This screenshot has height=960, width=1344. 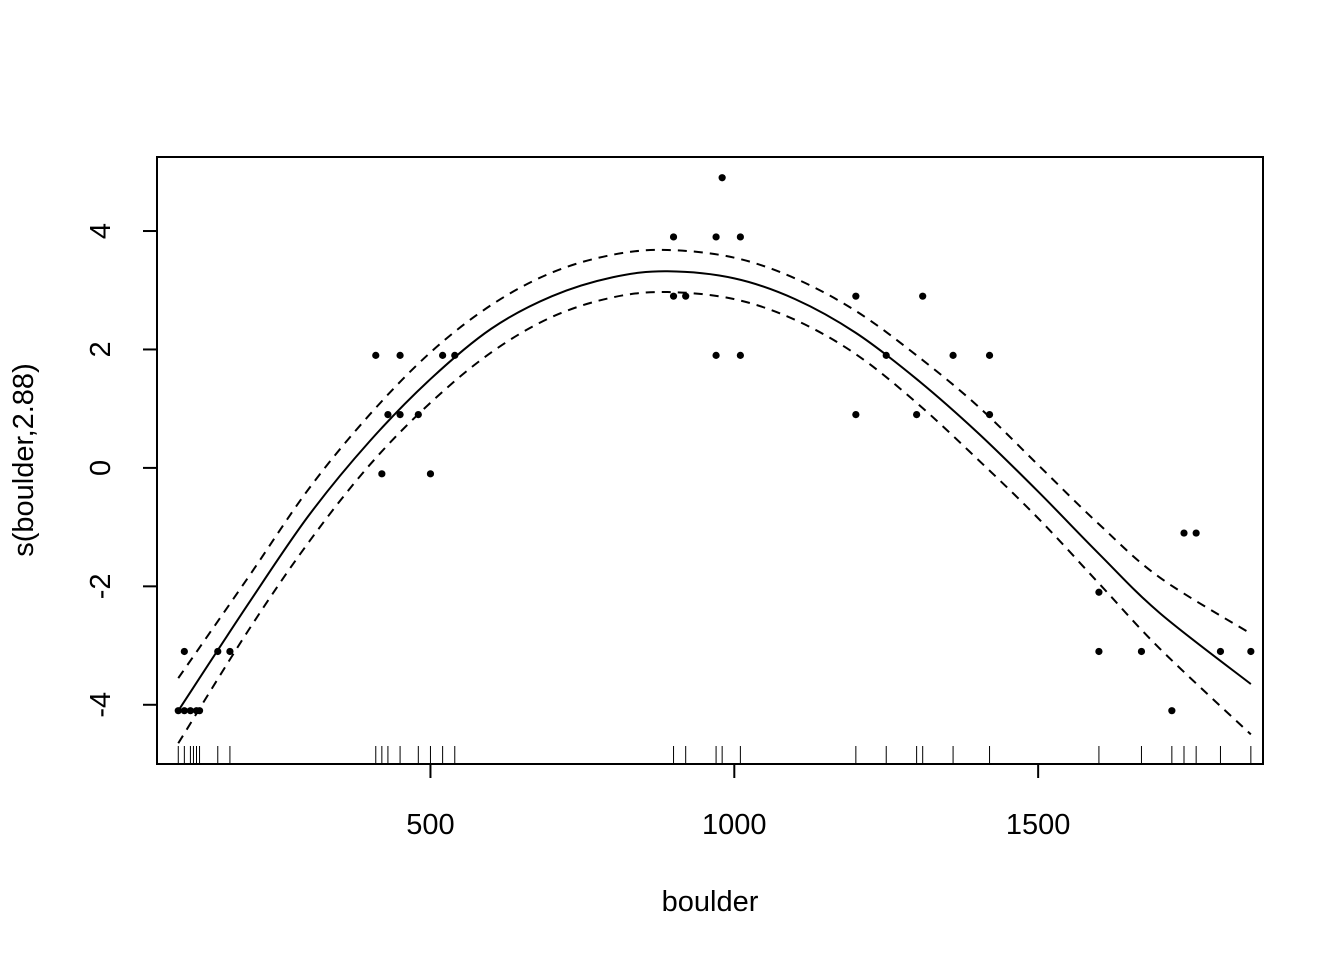 What do you see at coordinates (121, 470) in the screenshot?
I see `y-axis: -4 -2 0 2 4` at bounding box center [121, 470].